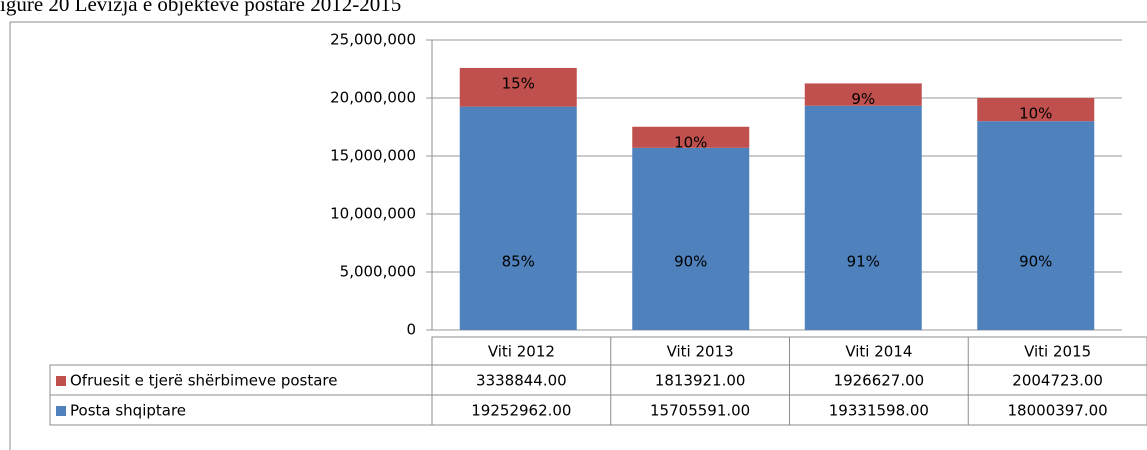 This screenshot has width=1147, height=450. I want to click on table-value: 1813921.00, so click(700, 381).